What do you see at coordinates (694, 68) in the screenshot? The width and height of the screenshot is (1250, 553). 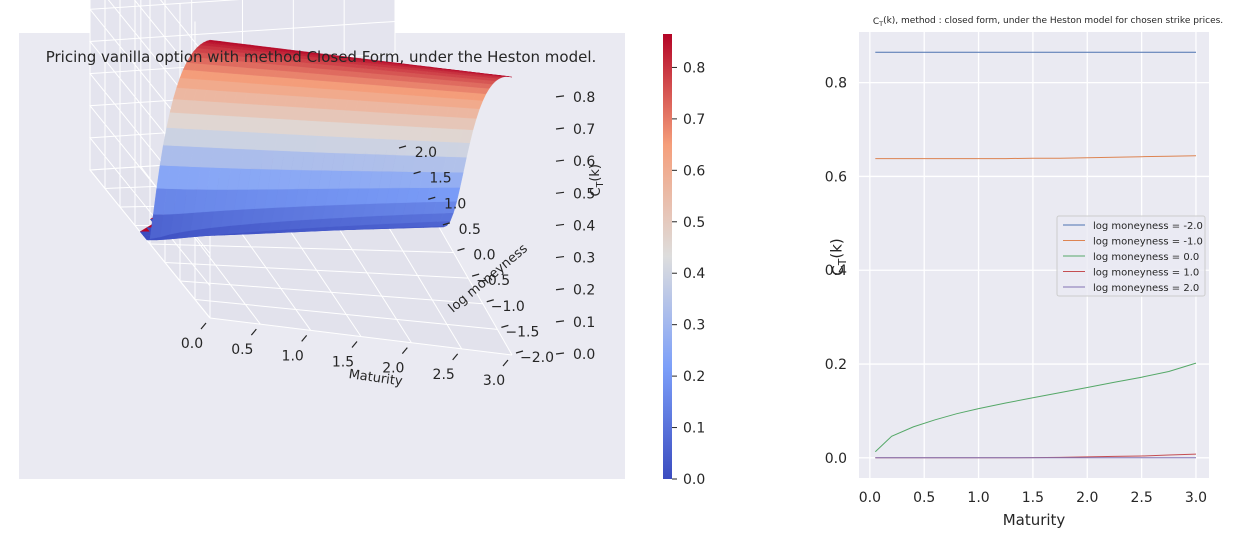 I see `colorbar-tick-label: 0.8` at bounding box center [694, 68].